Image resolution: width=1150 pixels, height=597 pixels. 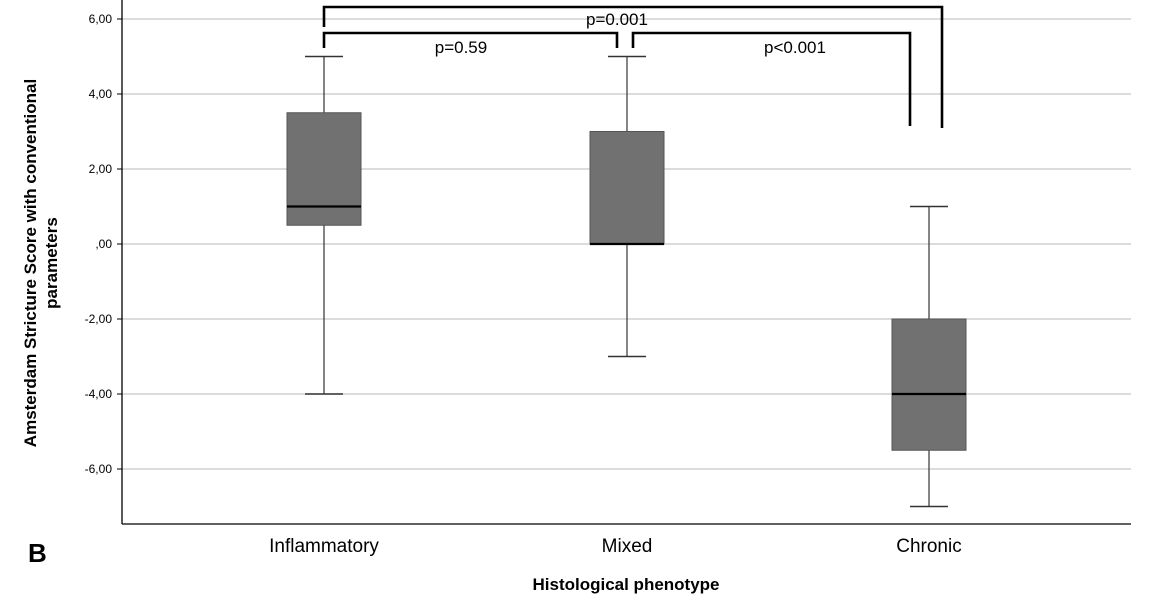 What do you see at coordinates (103, 244) in the screenshot?
I see `y-tick-label: ,00` at bounding box center [103, 244].